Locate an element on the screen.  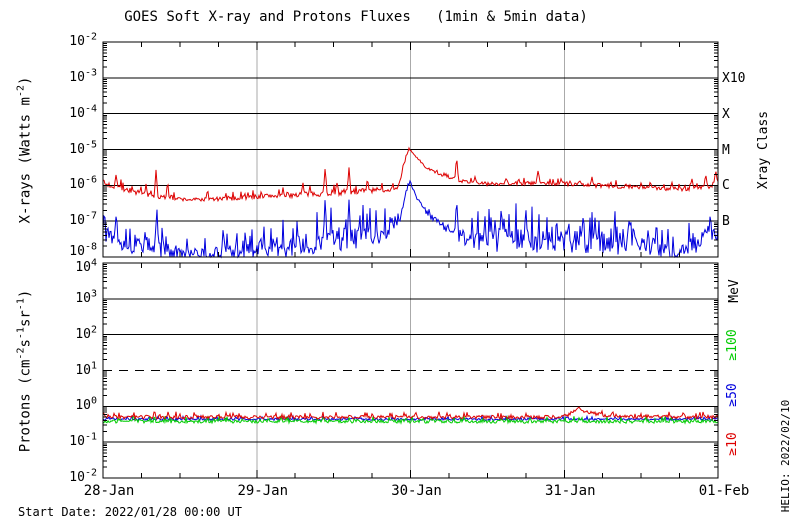
y-tick-label: 10⁻⁴ is located at coordinates (83, 112).